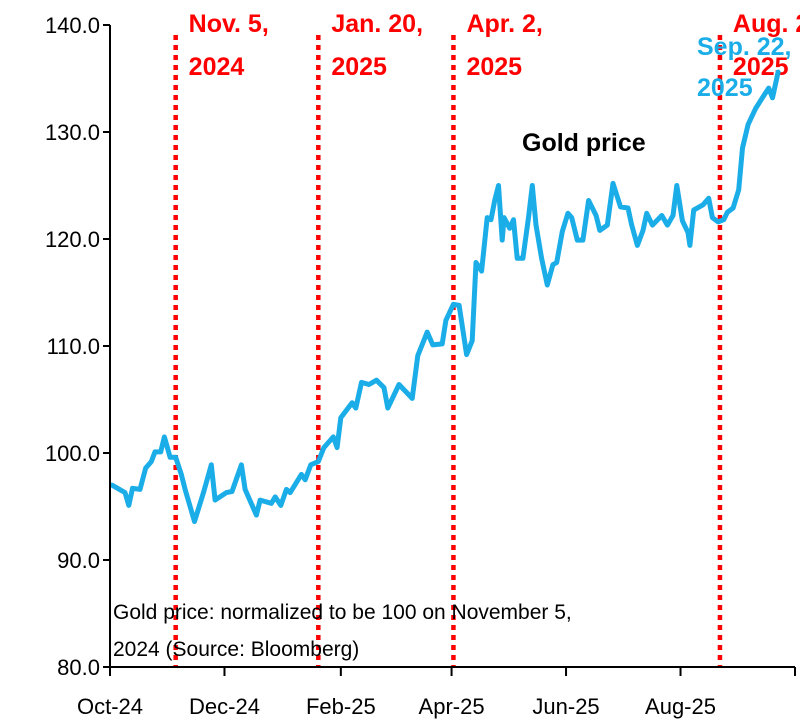 The height and width of the screenshot is (722, 800). What do you see at coordinates (78, 667) in the screenshot?
I see `y-tick-label: 80.0` at bounding box center [78, 667].